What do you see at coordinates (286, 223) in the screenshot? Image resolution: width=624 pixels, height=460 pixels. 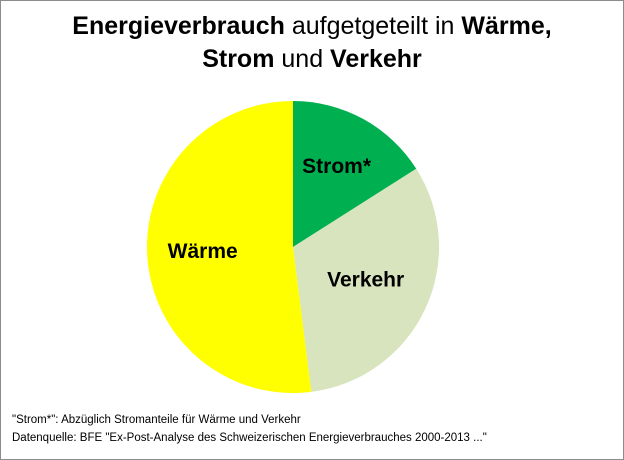 I see `pie-labels: Strom* Verkehr Wärme` at bounding box center [286, 223].